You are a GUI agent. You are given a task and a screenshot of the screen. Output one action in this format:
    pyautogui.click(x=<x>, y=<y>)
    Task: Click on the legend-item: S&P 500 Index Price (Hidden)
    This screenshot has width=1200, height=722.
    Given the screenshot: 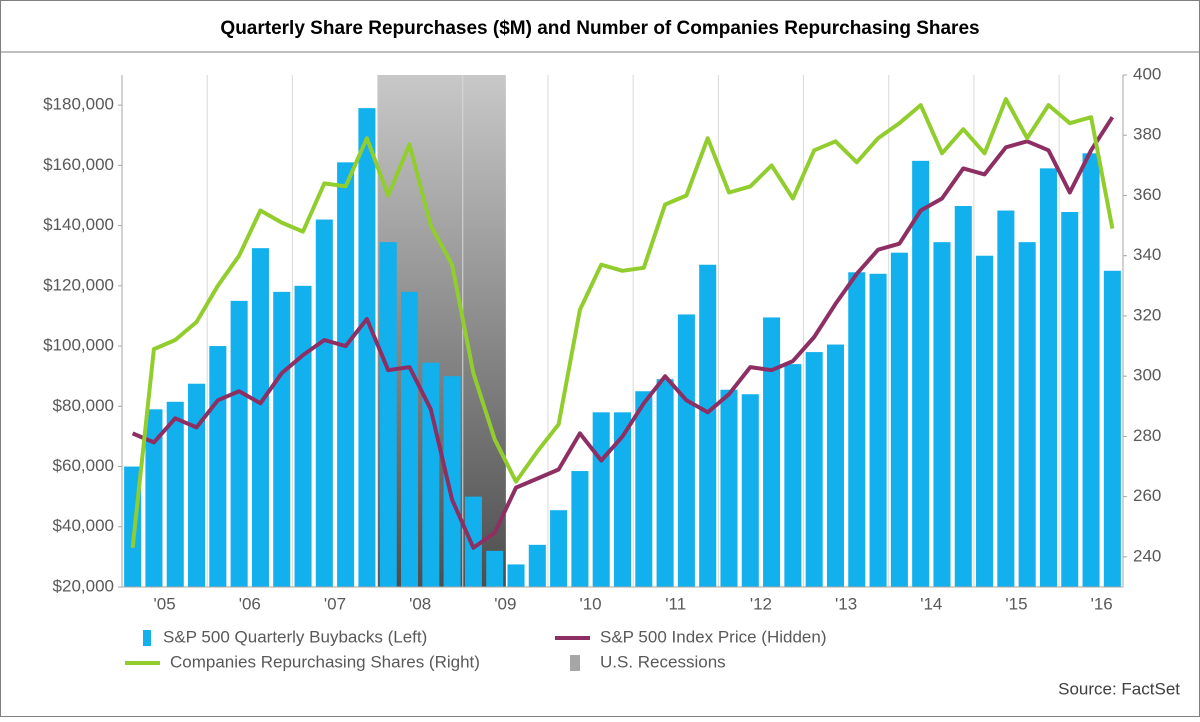 What is the action you would take?
    pyautogui.click(x=690, y=636)
    